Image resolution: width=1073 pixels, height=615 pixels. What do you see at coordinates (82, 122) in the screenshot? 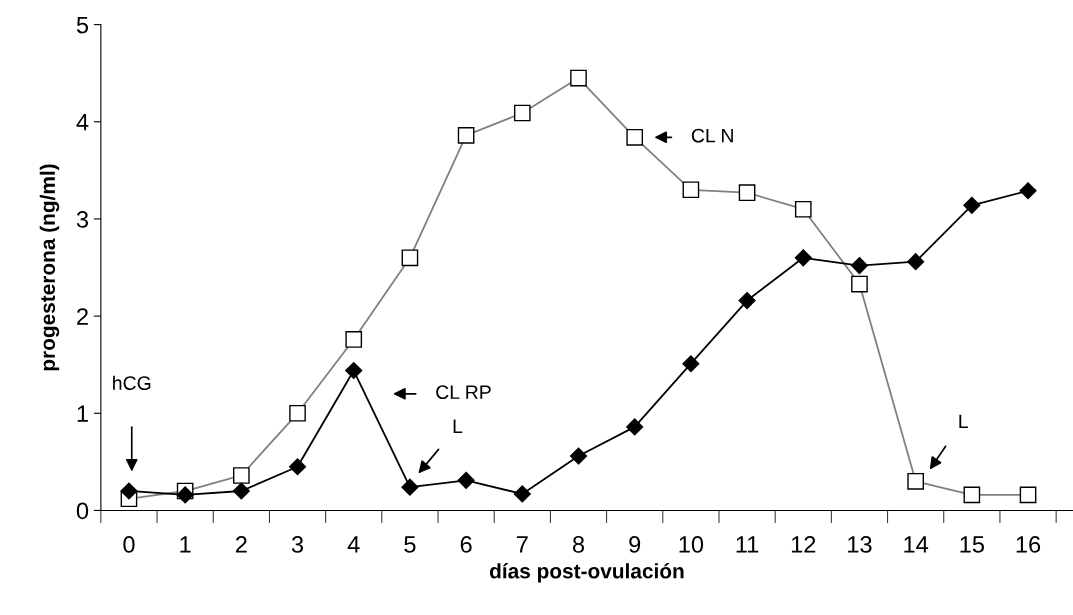
I see `y-tick-label: 4` at bounding box center [82, 122].